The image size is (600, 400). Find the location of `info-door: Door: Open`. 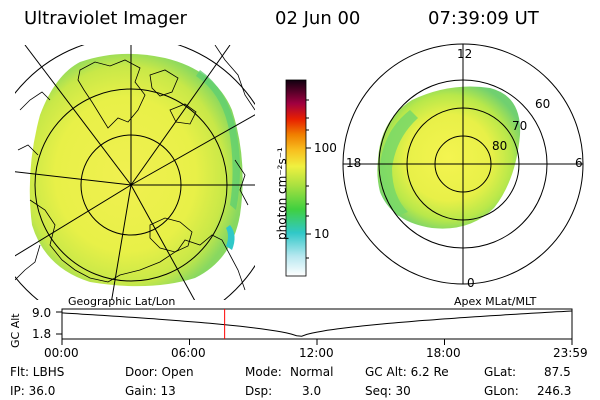

info-door: Door: Open is located at coordinates (159, 372).